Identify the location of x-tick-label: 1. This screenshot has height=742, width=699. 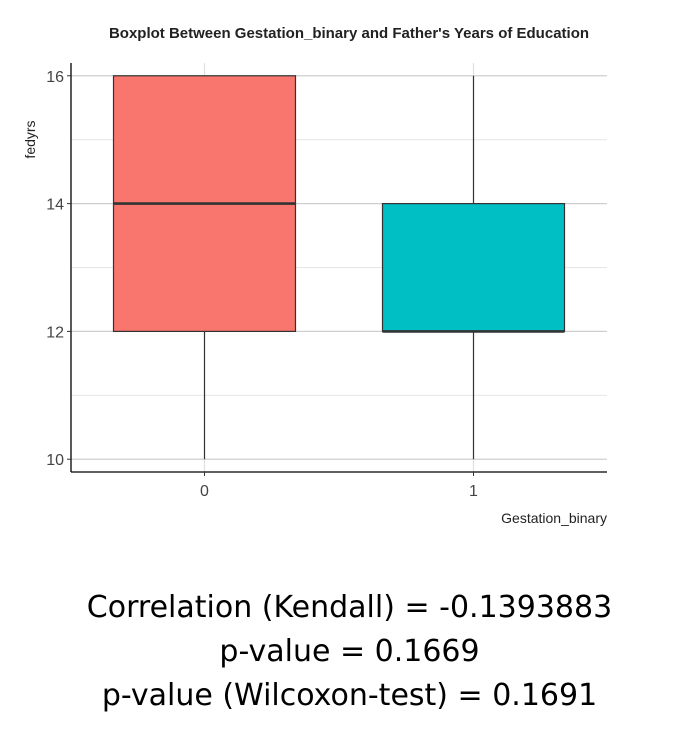
(473, 491).